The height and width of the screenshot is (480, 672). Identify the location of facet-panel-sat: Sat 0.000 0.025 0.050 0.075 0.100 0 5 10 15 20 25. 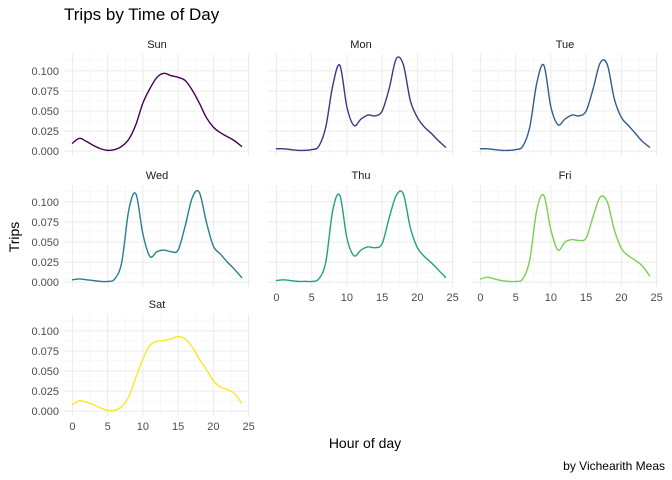
(142, 366).